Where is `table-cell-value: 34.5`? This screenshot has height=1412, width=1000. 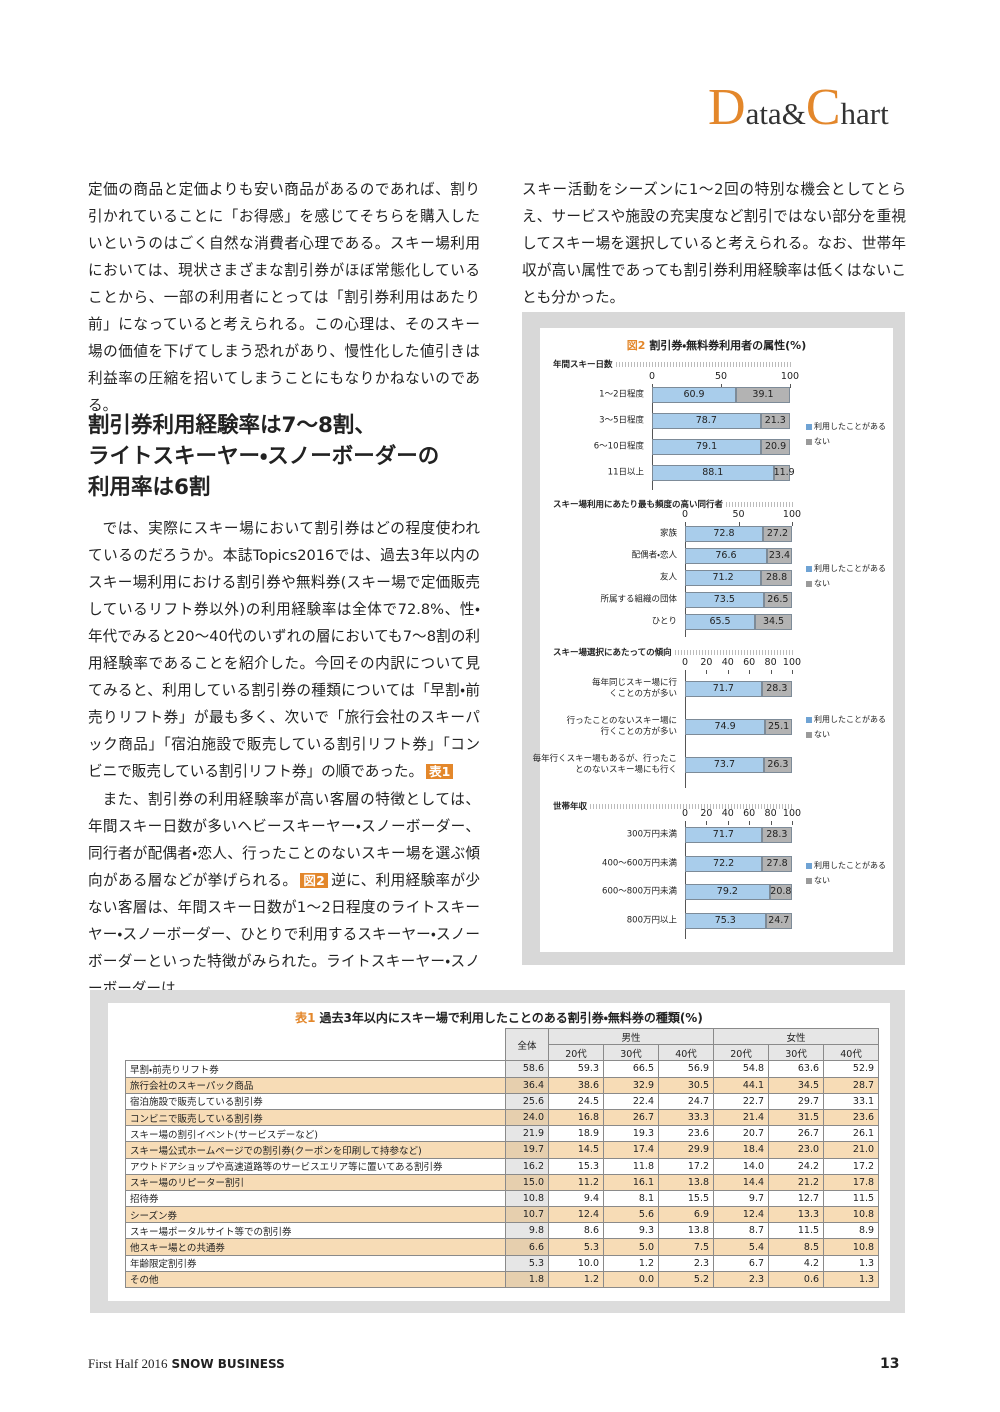 table-cell-value: 34.5 is located at coordinates (796, 1085).